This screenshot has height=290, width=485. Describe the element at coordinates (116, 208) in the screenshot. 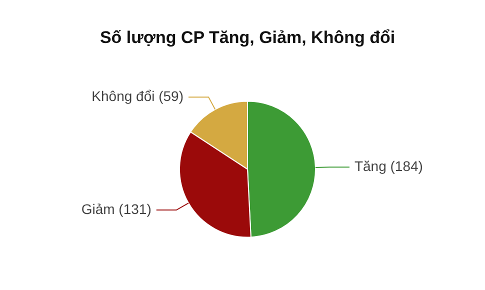

I see `slice-label: Giảm (131)` at that location.